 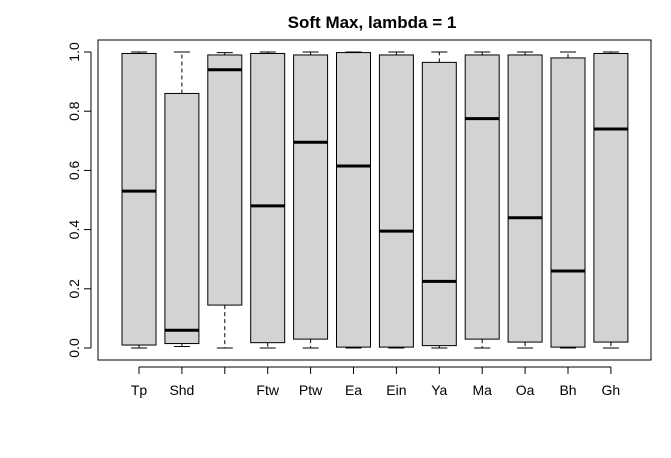 What do you see at coordinates (482, 390) in the screenshot?
I see `x-tick-label: Ma` at bounding box center [482, 390].